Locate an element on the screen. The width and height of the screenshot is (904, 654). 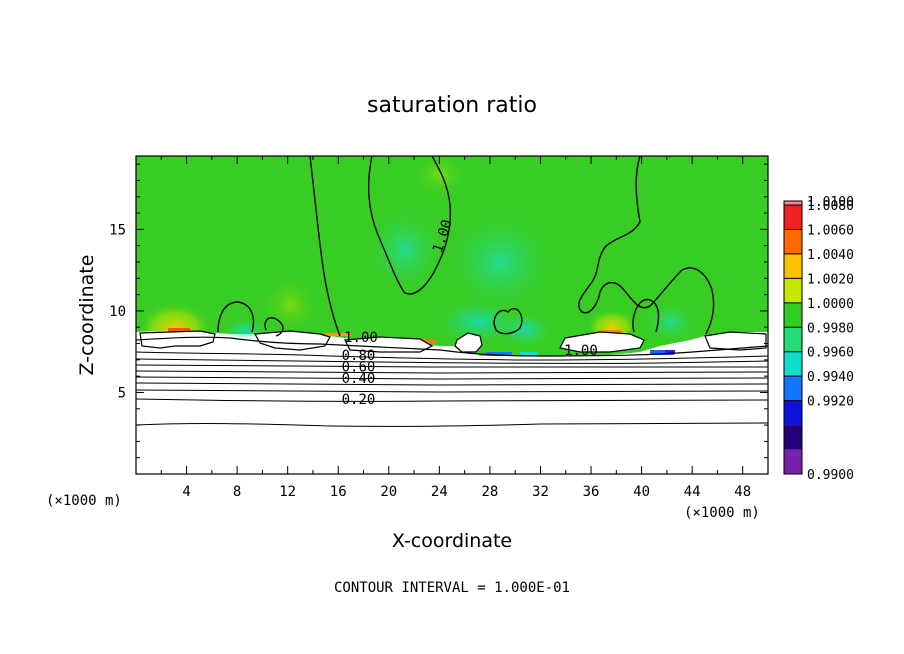
colorbar-label: 1.0000 is located at coordinates (830, 304).